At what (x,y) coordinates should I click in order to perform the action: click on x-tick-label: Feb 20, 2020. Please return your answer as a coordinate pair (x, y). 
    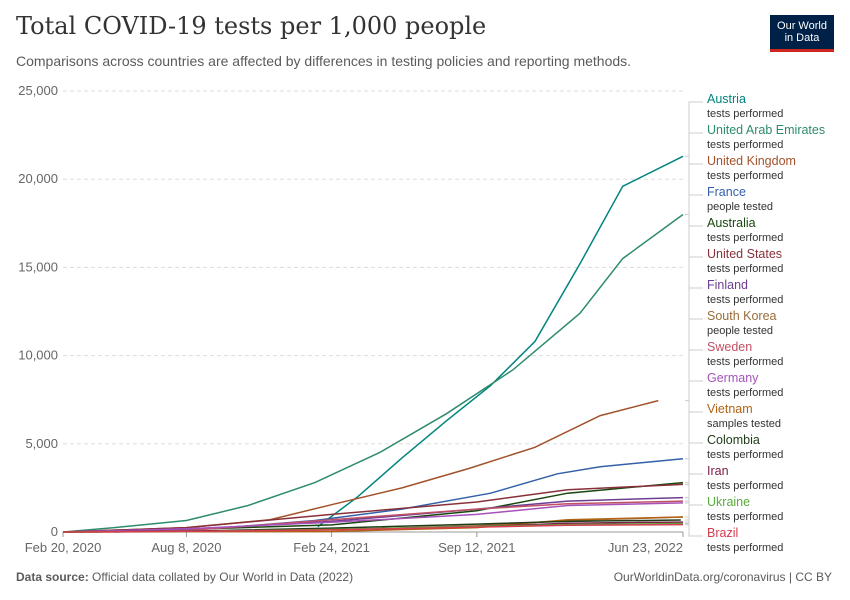
    Looking at the image, I should click on (63, 547).